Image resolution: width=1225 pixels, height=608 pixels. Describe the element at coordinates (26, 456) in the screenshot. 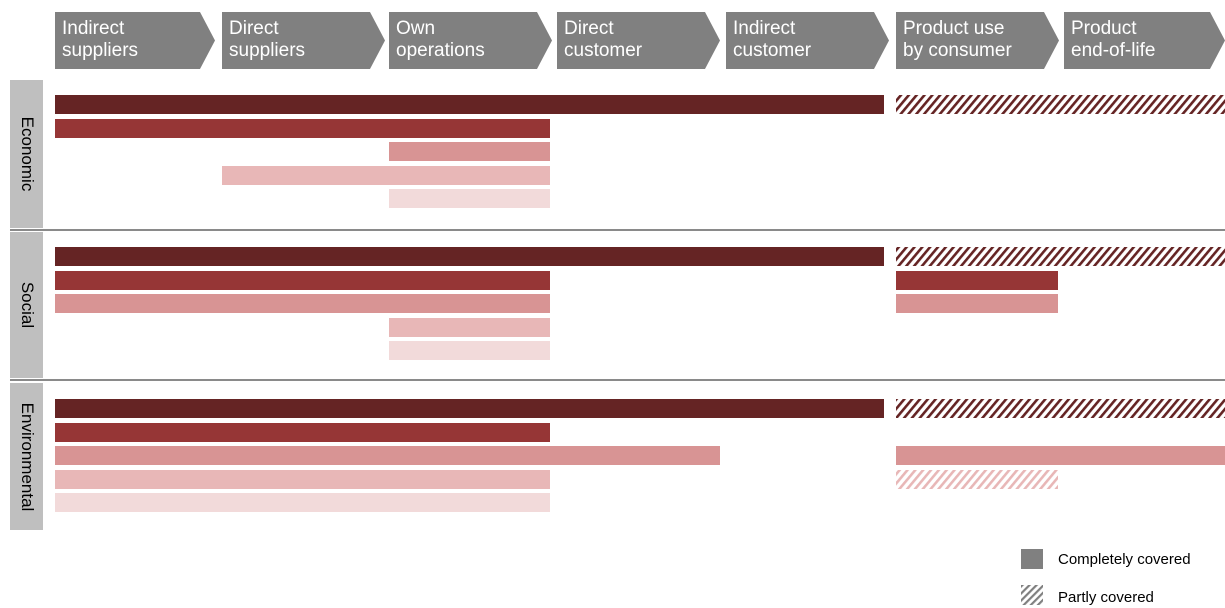

I see `dimension-tab-environmental: Environmental` at that location.